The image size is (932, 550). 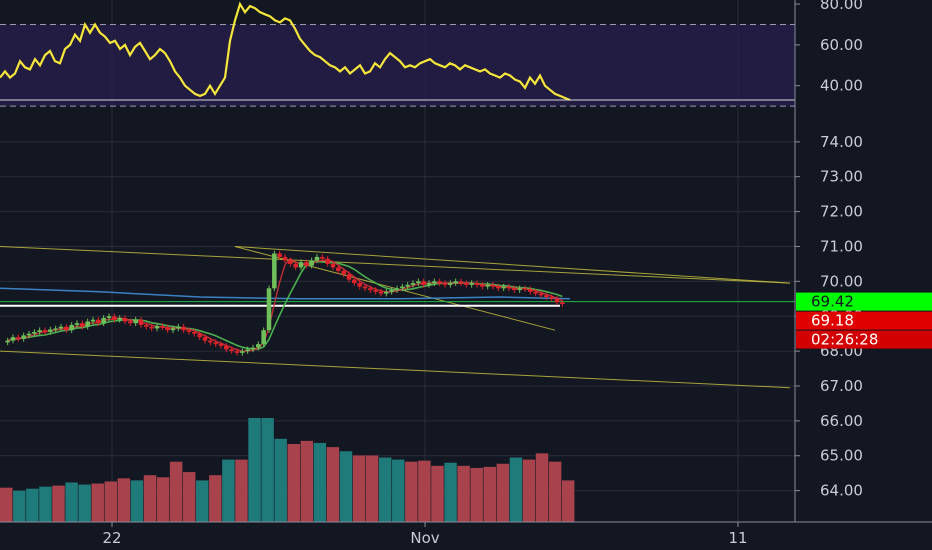 I want to click on volume-bars, so click(x=287, y=470).